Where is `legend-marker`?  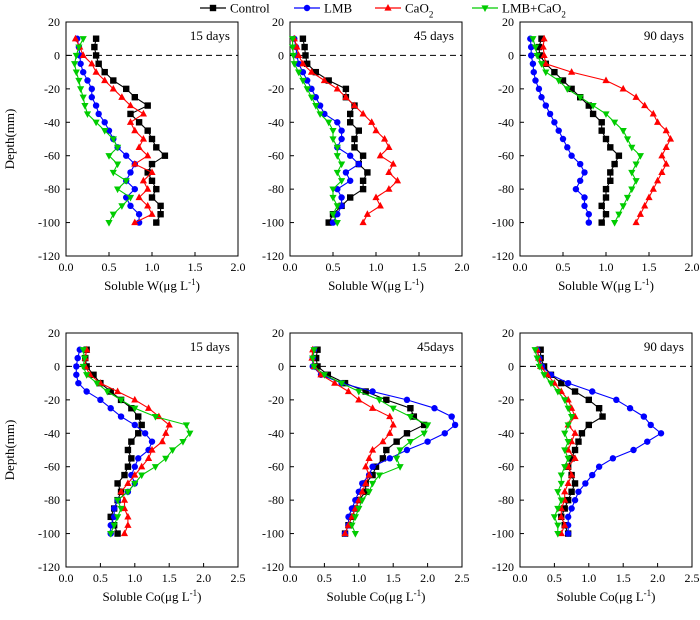
legend-marker is located at coordinates (307, 8).